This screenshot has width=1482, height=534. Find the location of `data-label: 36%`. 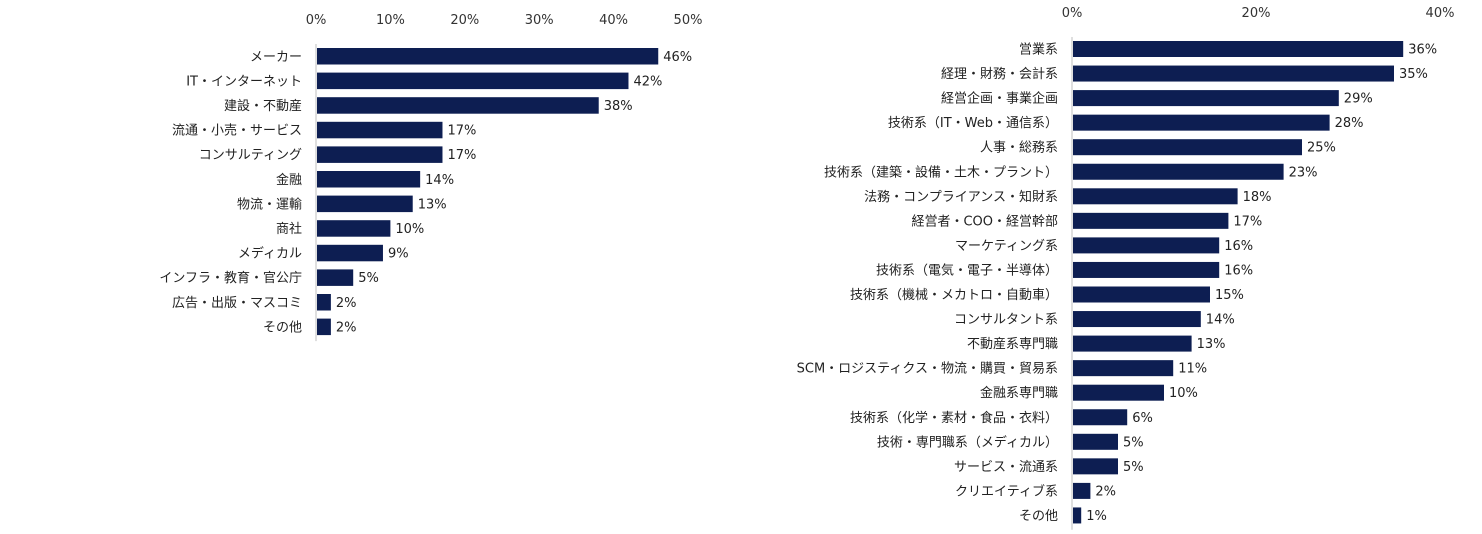

data-label: 36% is located at coordinates (1422, 50).